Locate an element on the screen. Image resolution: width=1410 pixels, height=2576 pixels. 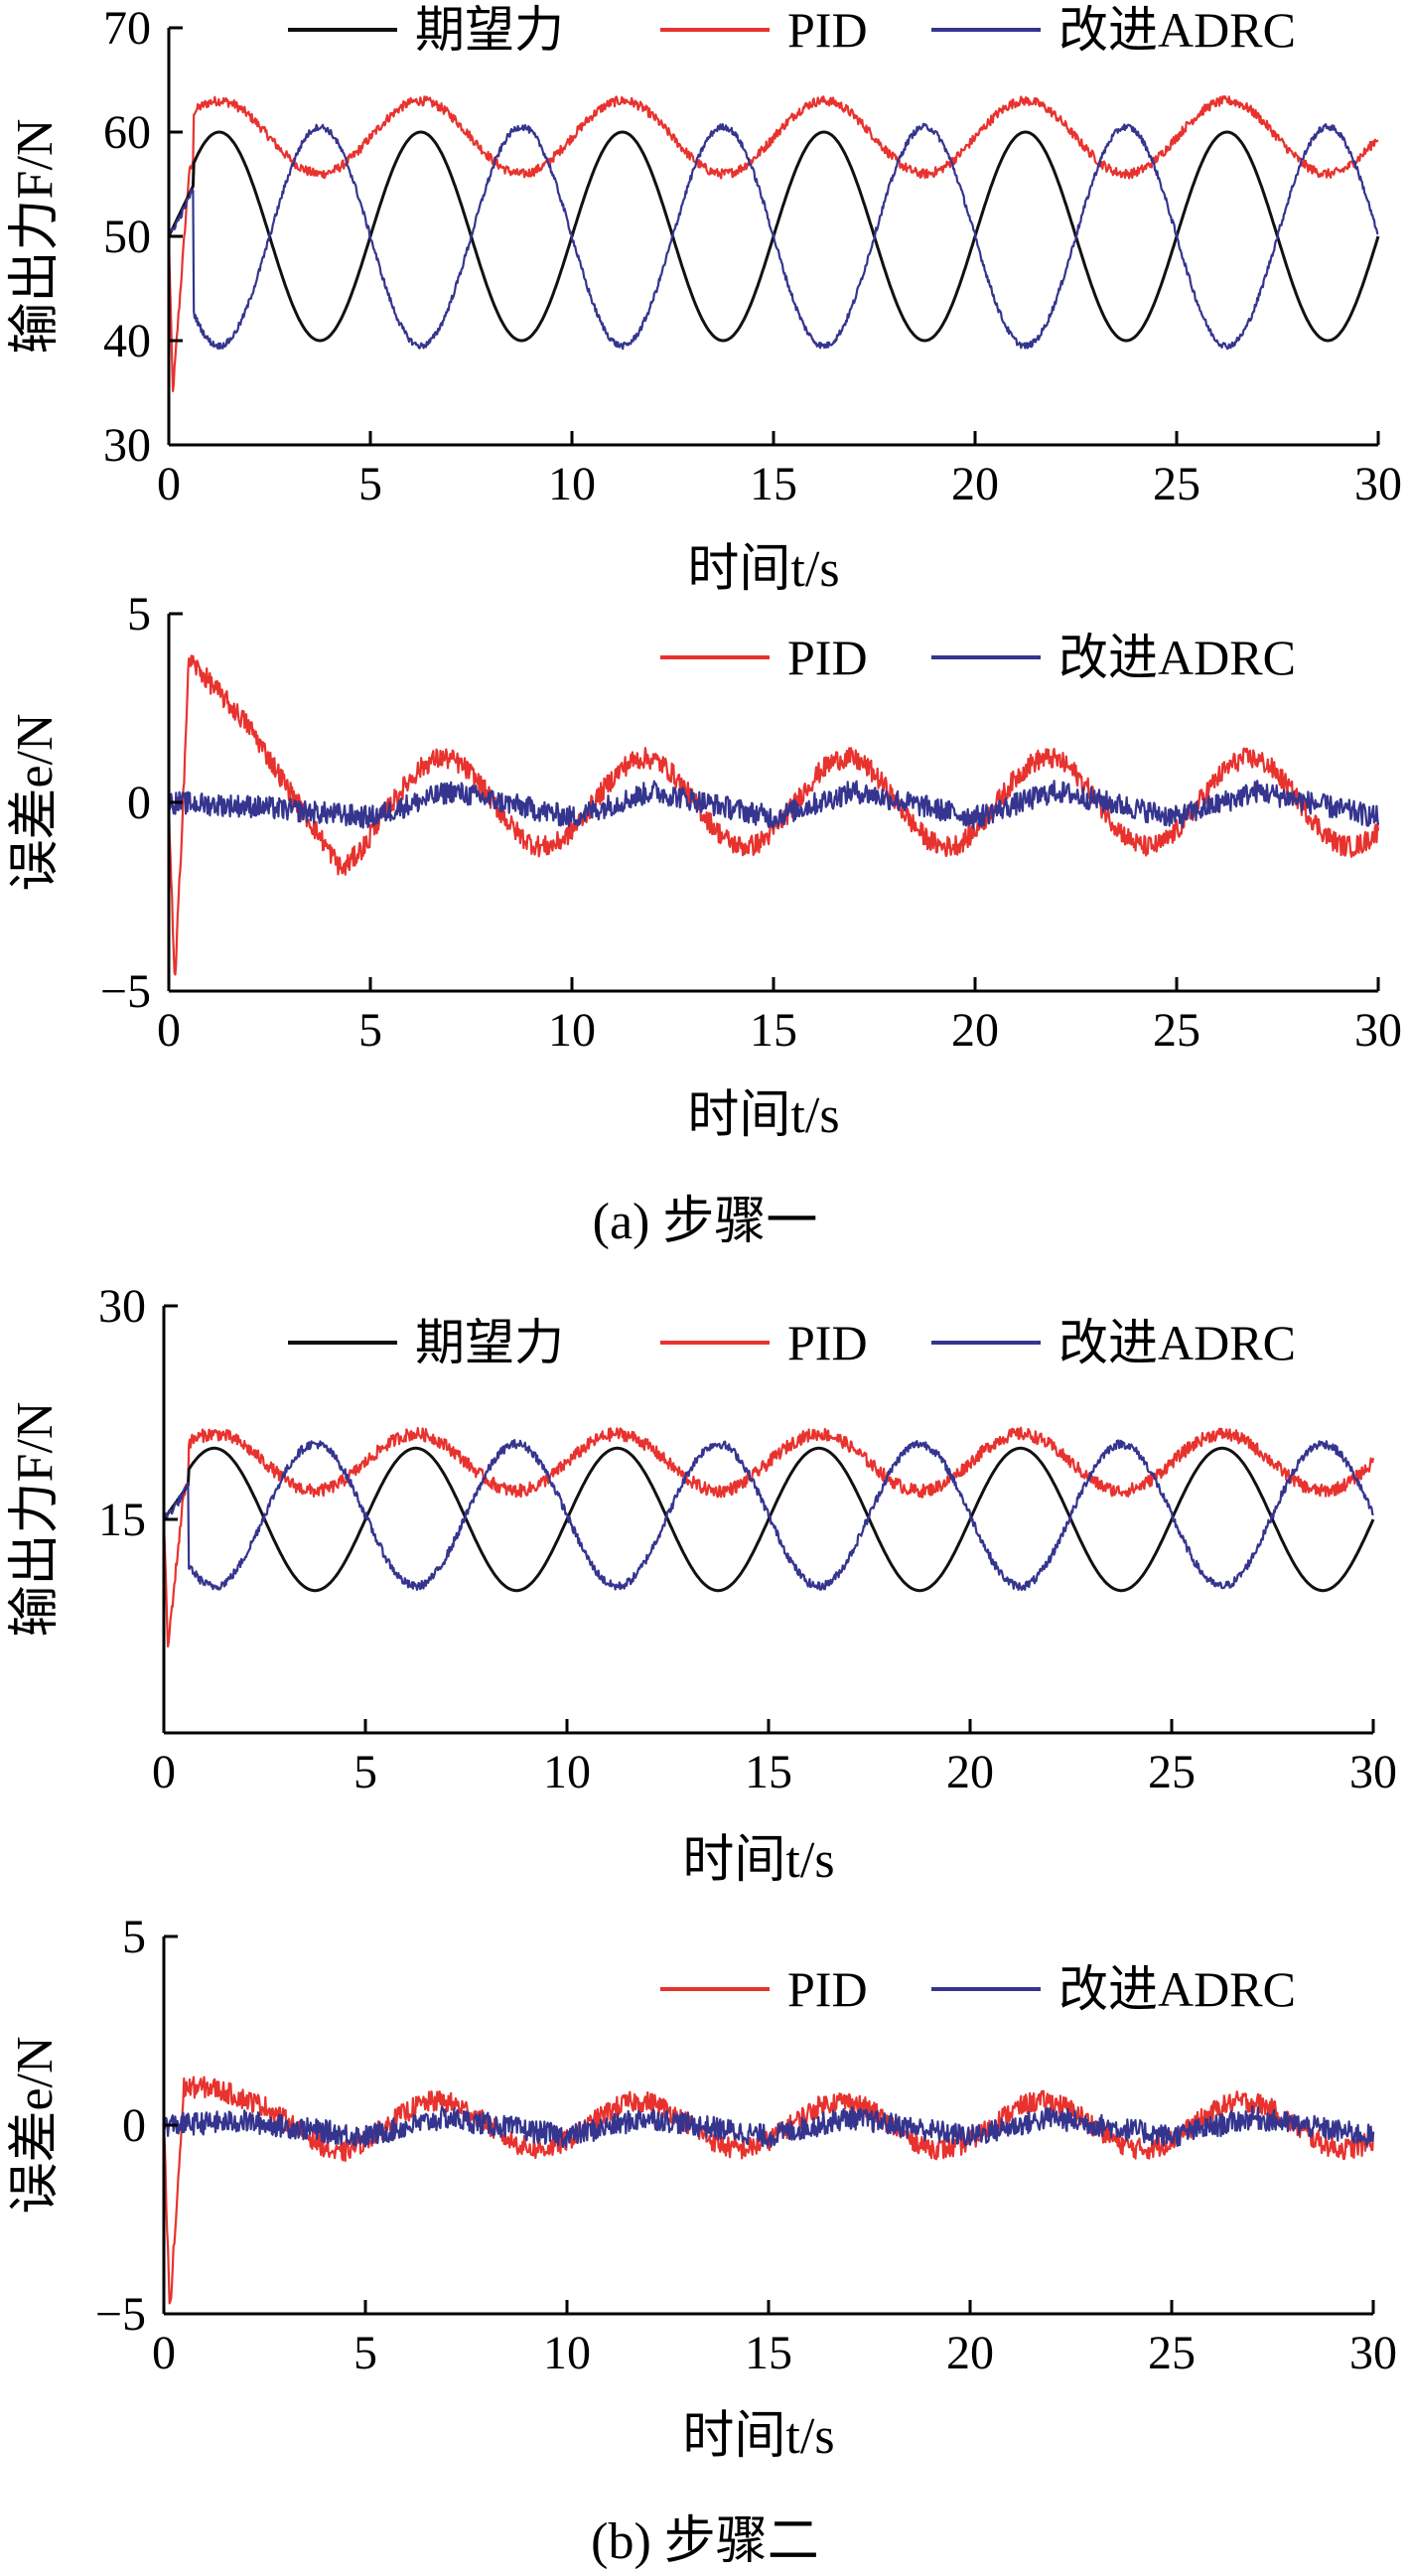
y-tick-label: 60 is located at coordinates (127, 133).